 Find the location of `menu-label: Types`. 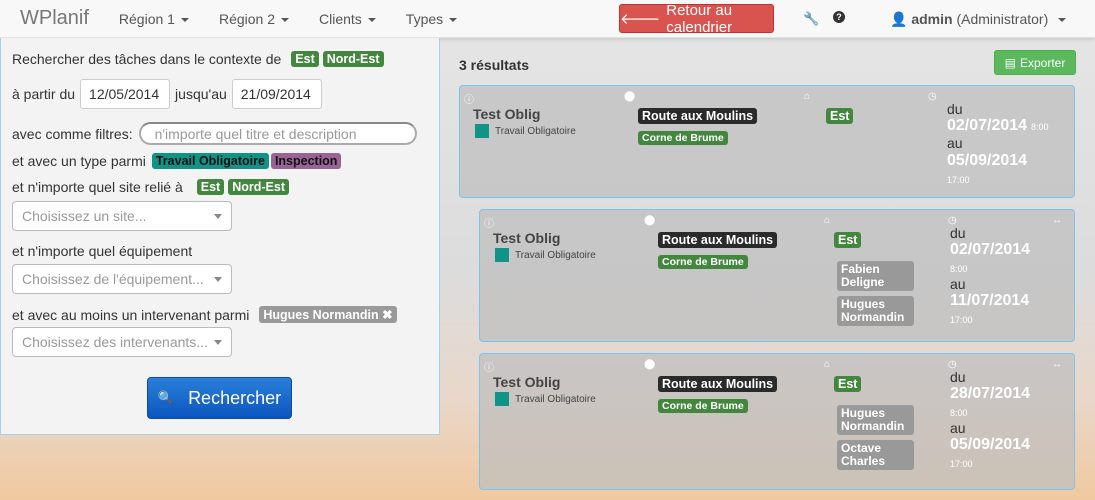

menu-label: Types is located at coordinates (424, 18).